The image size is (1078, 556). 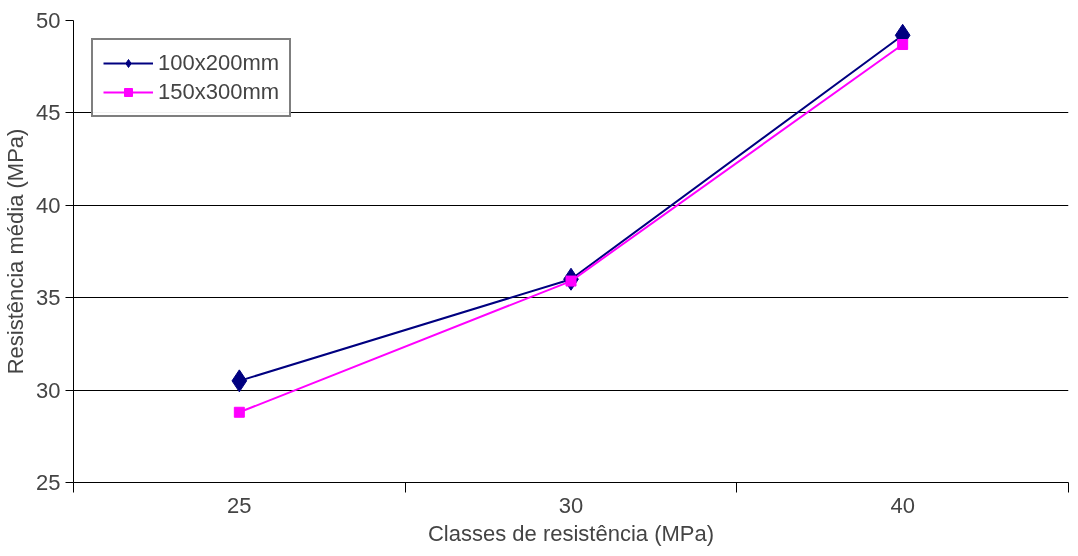 What do you see at coordinates (571, 505) in the screenshot?
I see `x-tick-label: 30` at bounding box center [571, 505].